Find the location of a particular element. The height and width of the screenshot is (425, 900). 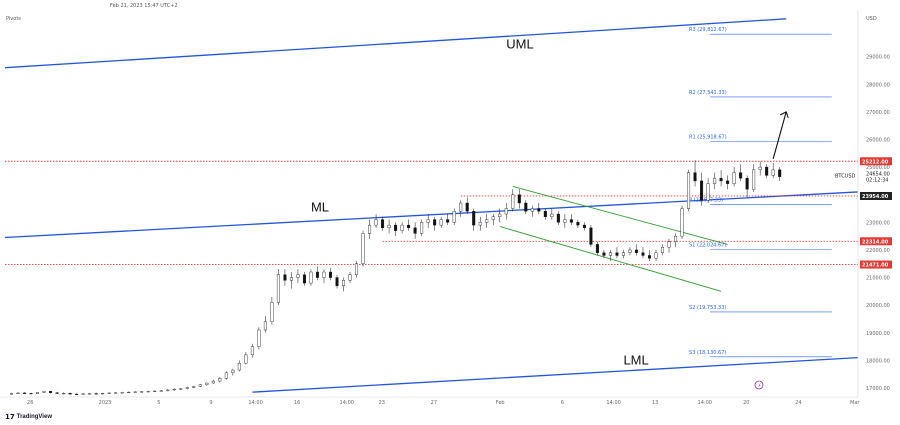

channel-line-lml is located at coordinates (555, 374).